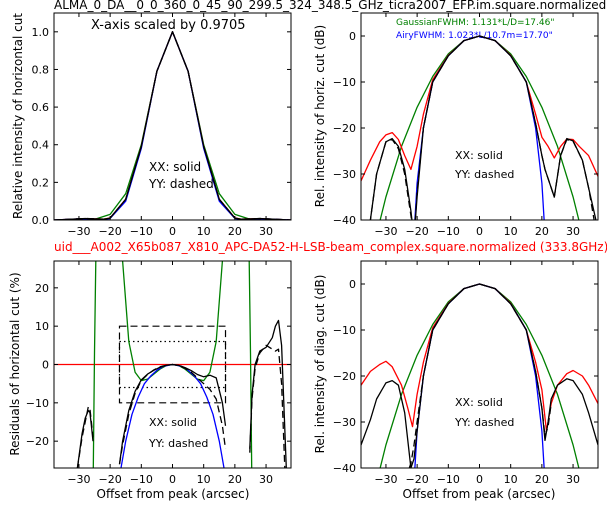 This screenshot has width=607, height=511. Describe the element at coordinates (542, 231) in the screenshot. I see `tr-xtick-label: 20` at that location.